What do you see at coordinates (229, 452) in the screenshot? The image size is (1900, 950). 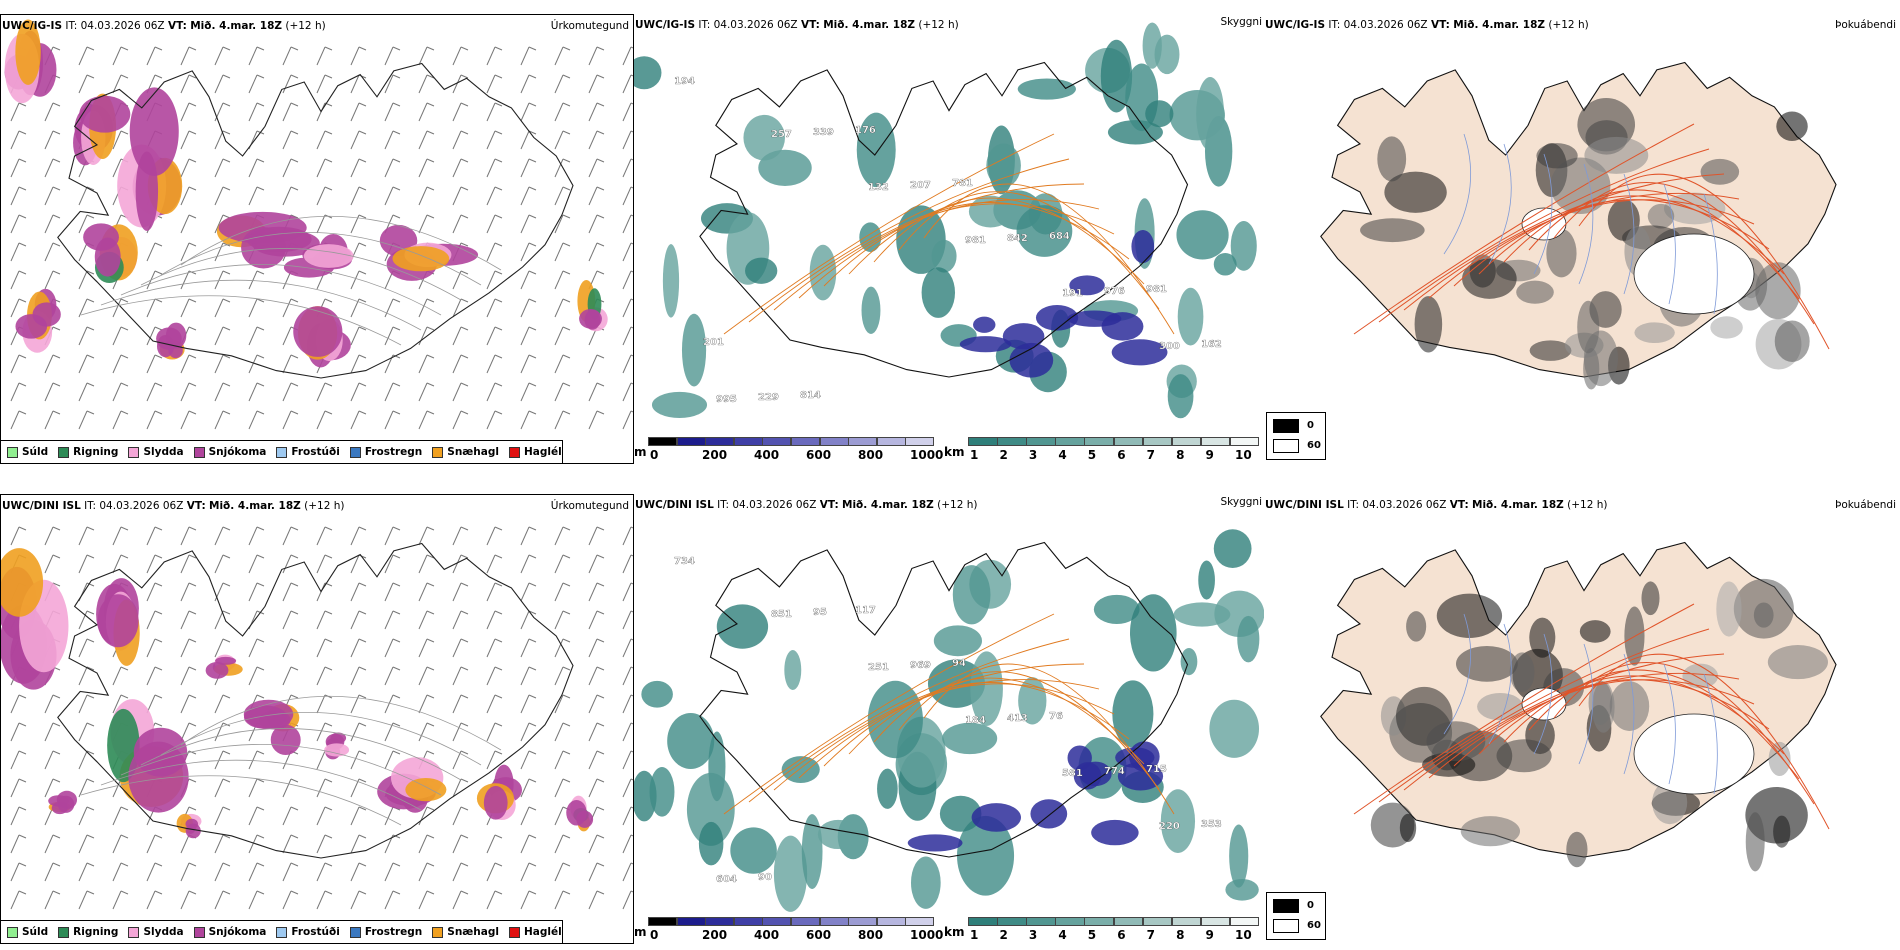 I see `legend-item-snjókoma: Snjókoma` at bounding box center [229, 452].